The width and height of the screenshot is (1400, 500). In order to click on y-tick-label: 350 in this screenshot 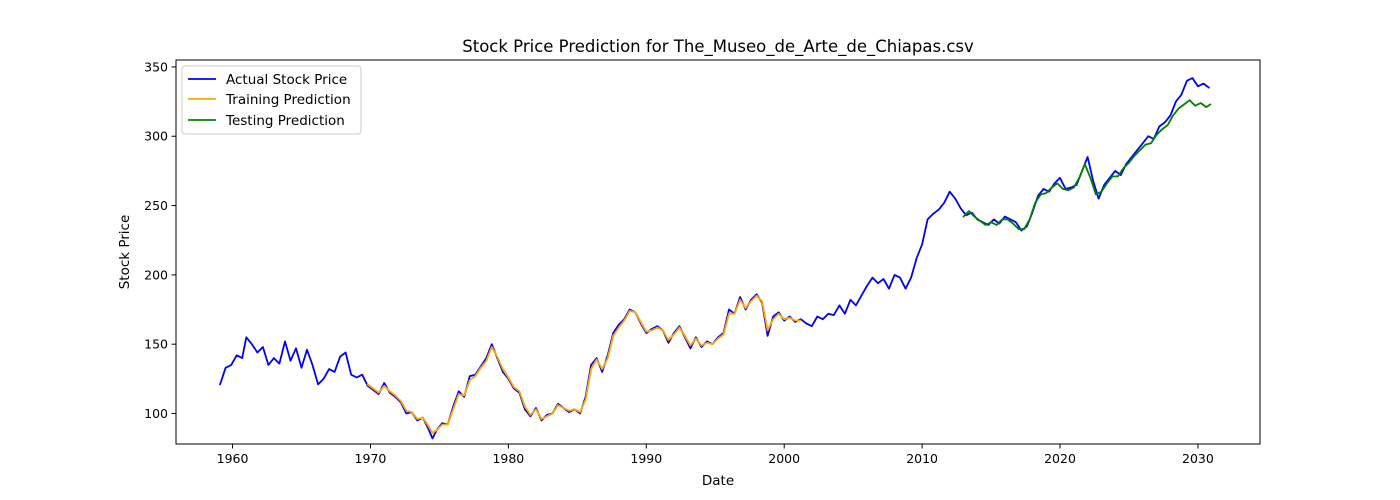, I will do `click(156, 66)`.